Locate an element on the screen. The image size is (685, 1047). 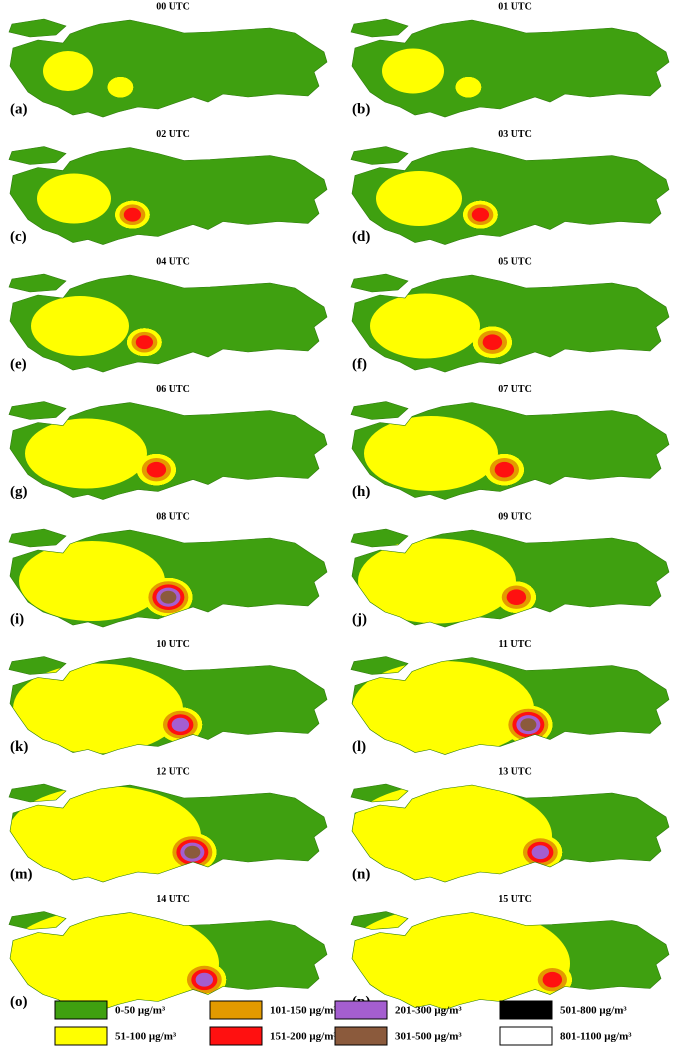
panel-title: 00 UTC is located at coordinates (173, 6).